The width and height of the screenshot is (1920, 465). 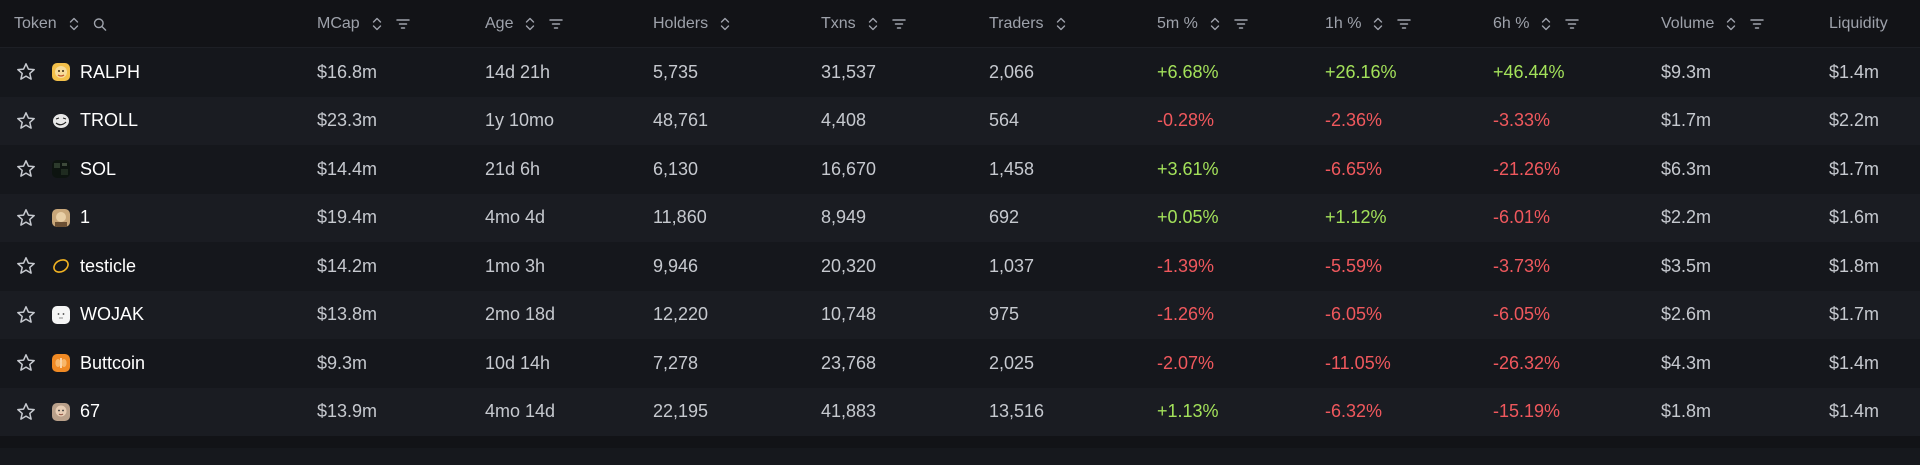 What do you see at coordinates (98, 168) in the screenshot?
I see `token-name: SOL` at bounding box center [98, 168].